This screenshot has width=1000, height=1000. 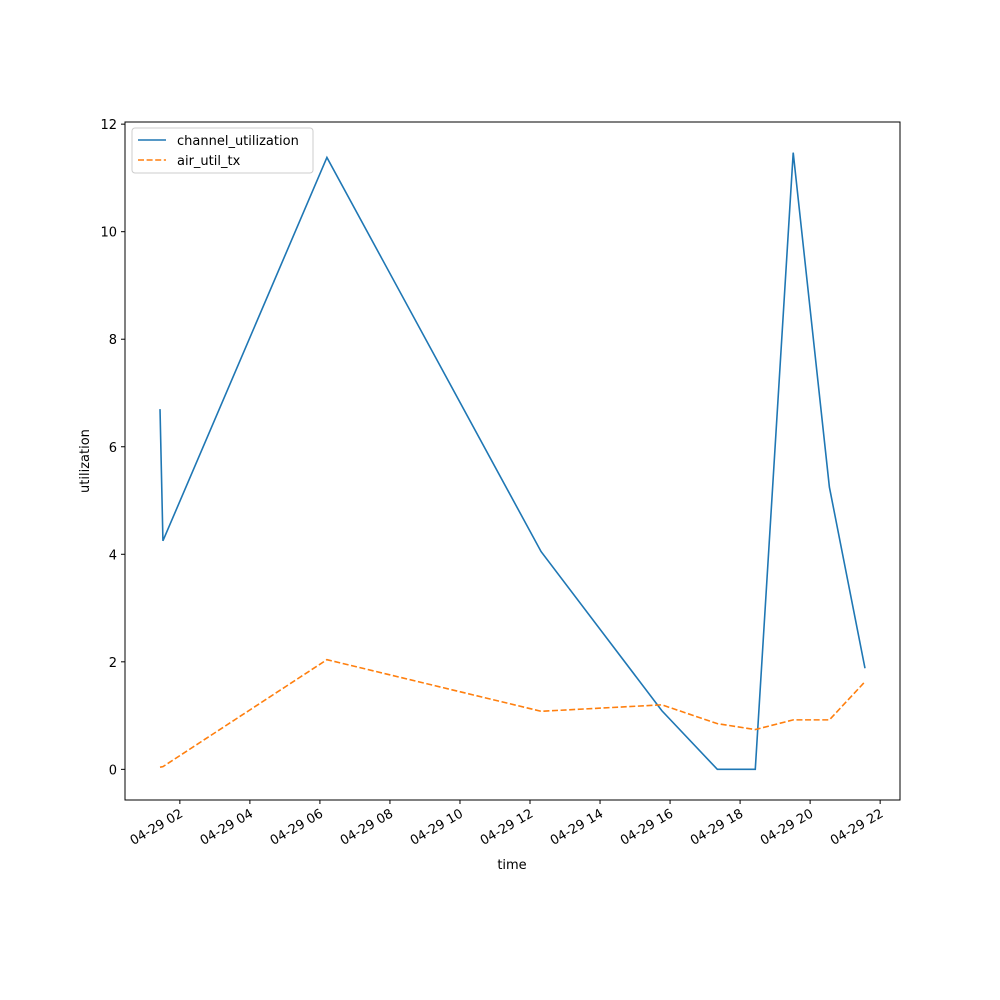 I want to click on x-tick-label: 04-29 14, so click(x=577, y=827).